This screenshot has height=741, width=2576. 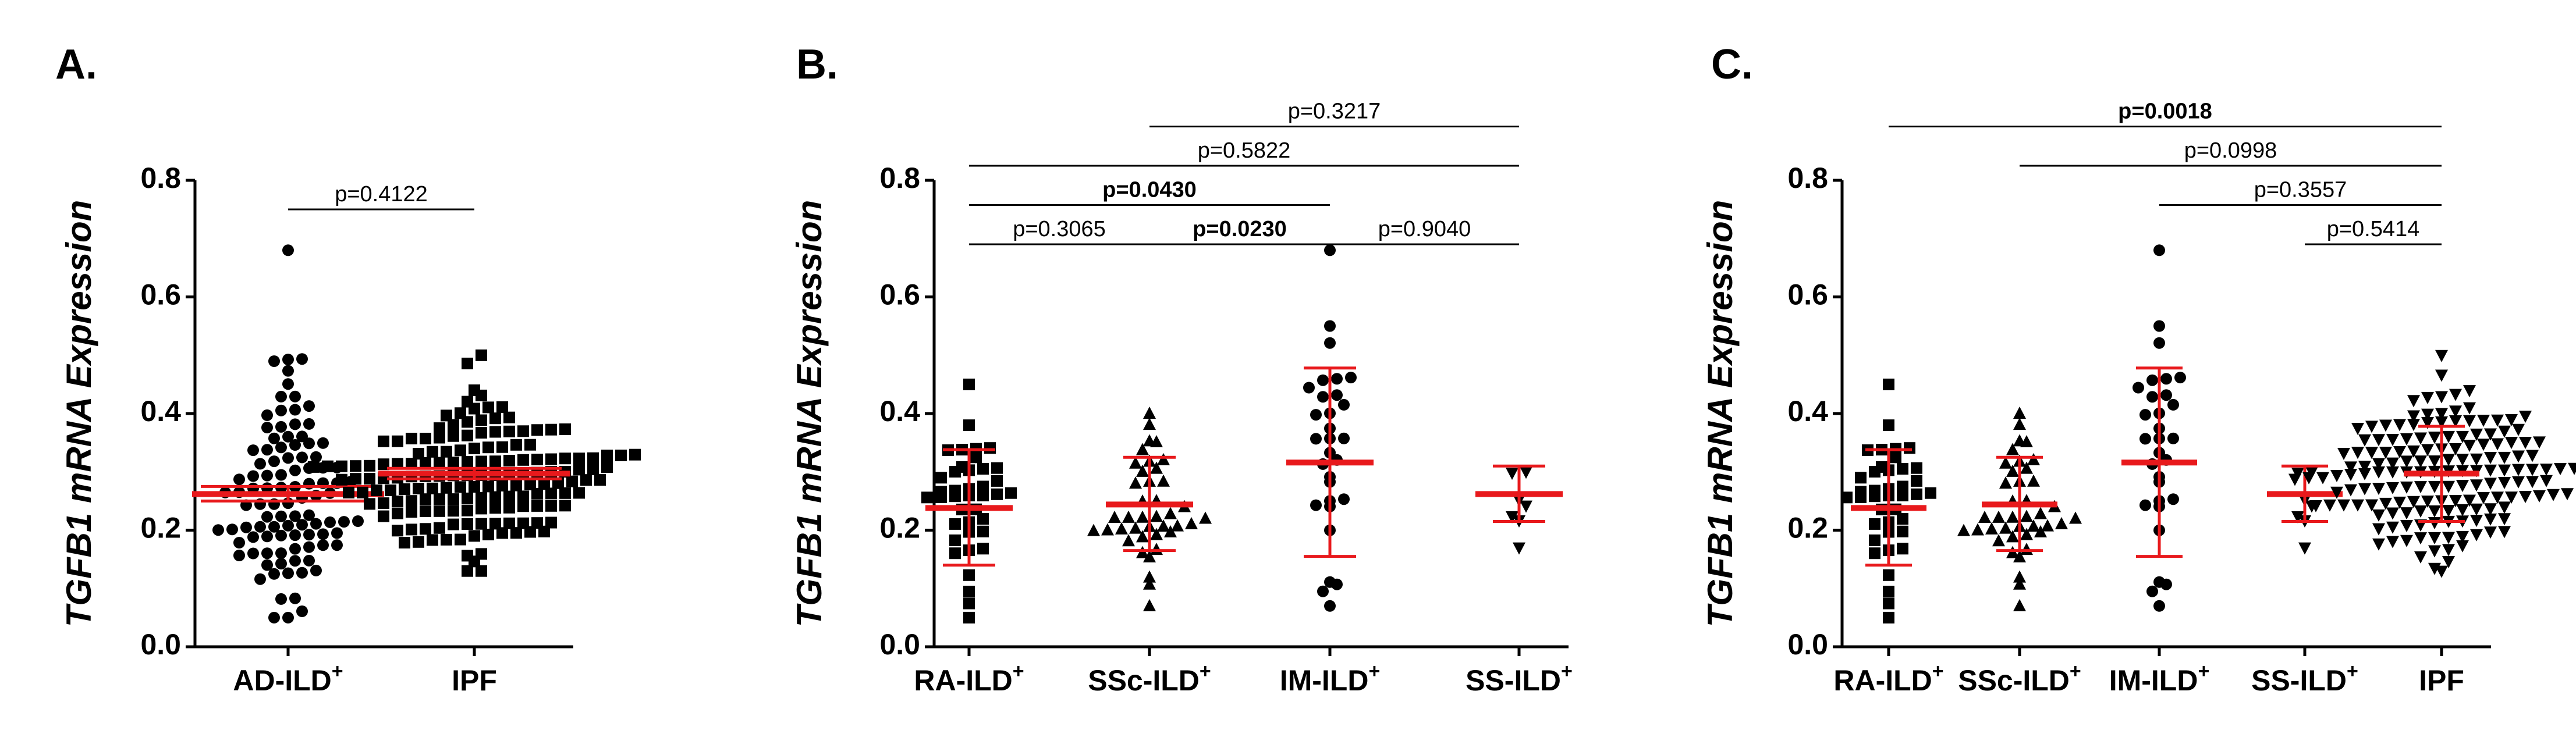 What do you see at coordinates (810, 414) in the screenshot?
I see `y-axis-label: TGFB1 mRNA Expression` at bounding box center [810, 414].